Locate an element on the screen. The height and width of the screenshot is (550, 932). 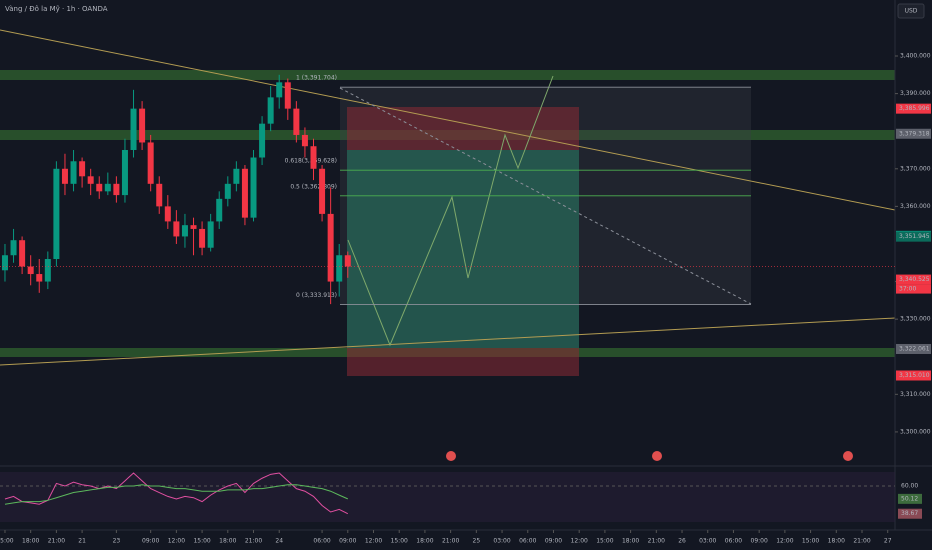
price-badge-label: 3,379.318 is located at coordinates (914, 133).